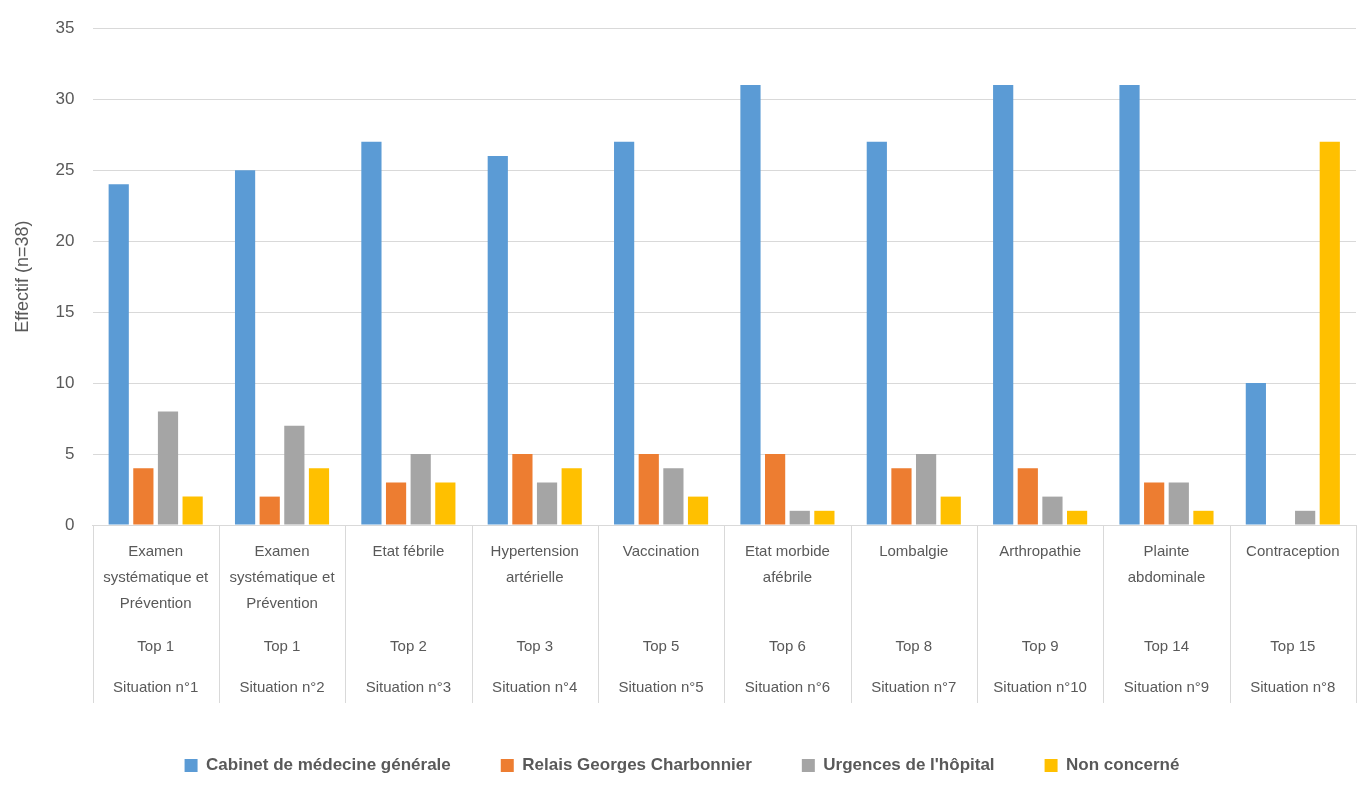 The height and width of the screenshot is (788, 1372). I want to click on category-label: Contraception Top 15 Situation n°8, so click(1293, 619).